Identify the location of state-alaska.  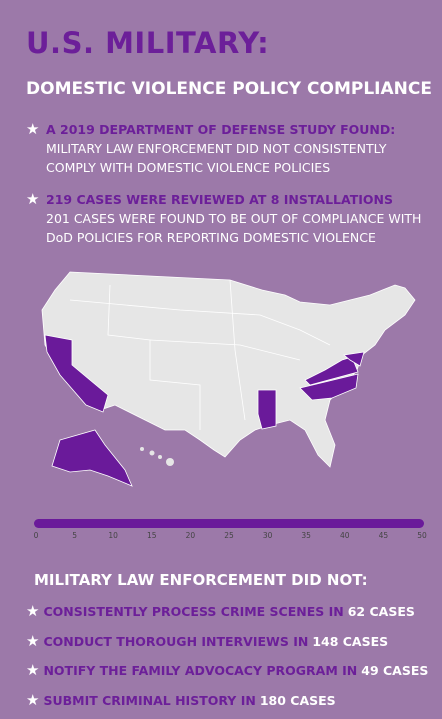
(92, 458).